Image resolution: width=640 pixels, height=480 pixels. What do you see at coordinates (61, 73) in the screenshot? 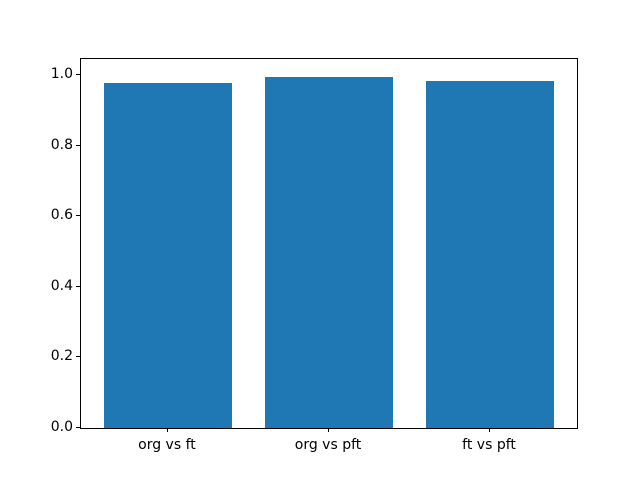
I see `y-tick-label: 1.0` at bounding box center [61, 73].